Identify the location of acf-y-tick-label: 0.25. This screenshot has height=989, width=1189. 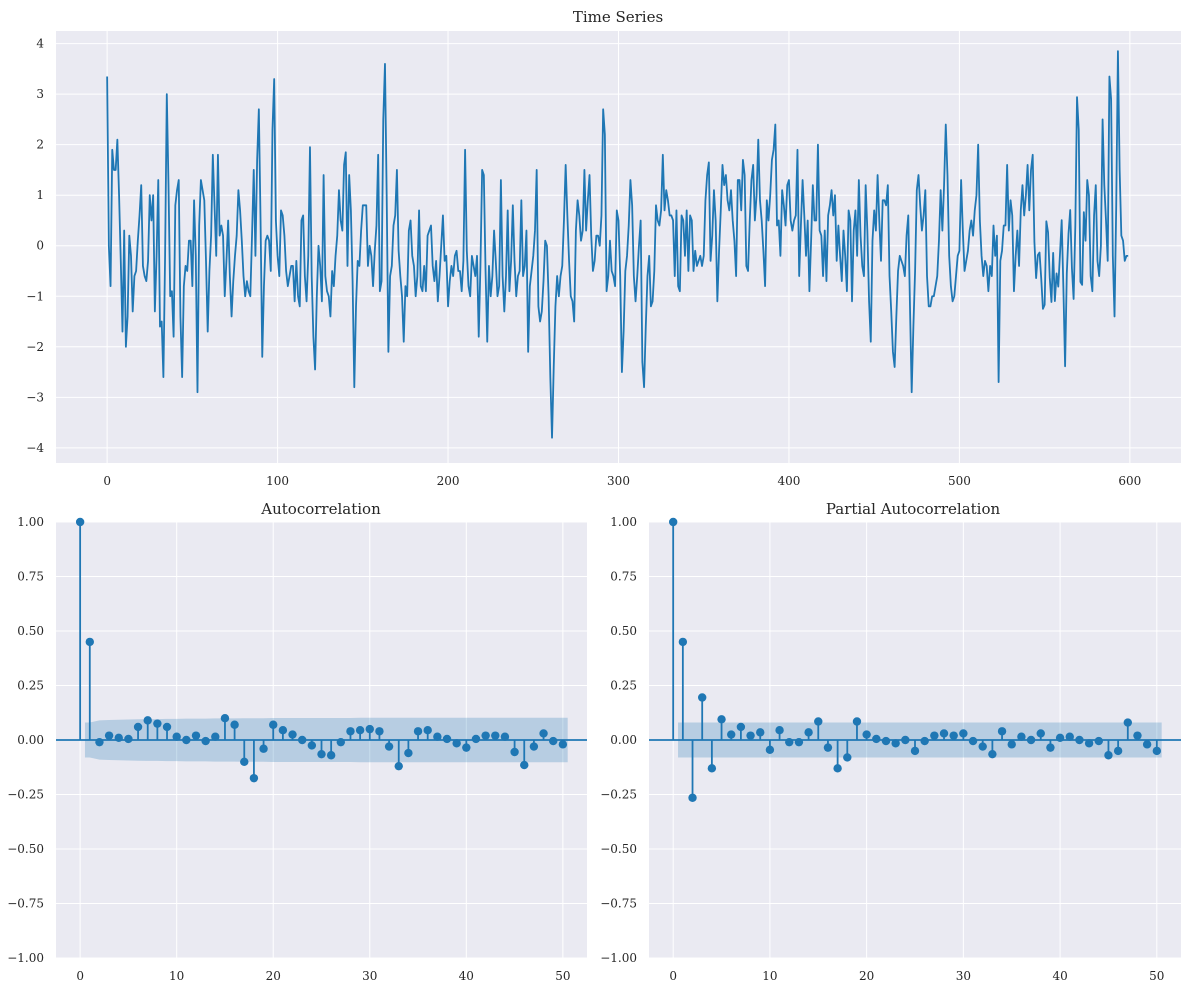
(30, 686).